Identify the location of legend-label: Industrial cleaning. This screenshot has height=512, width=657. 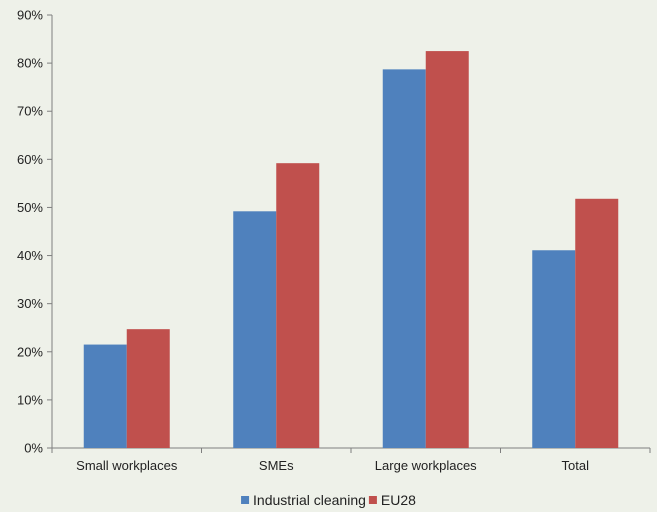
(309, 500).